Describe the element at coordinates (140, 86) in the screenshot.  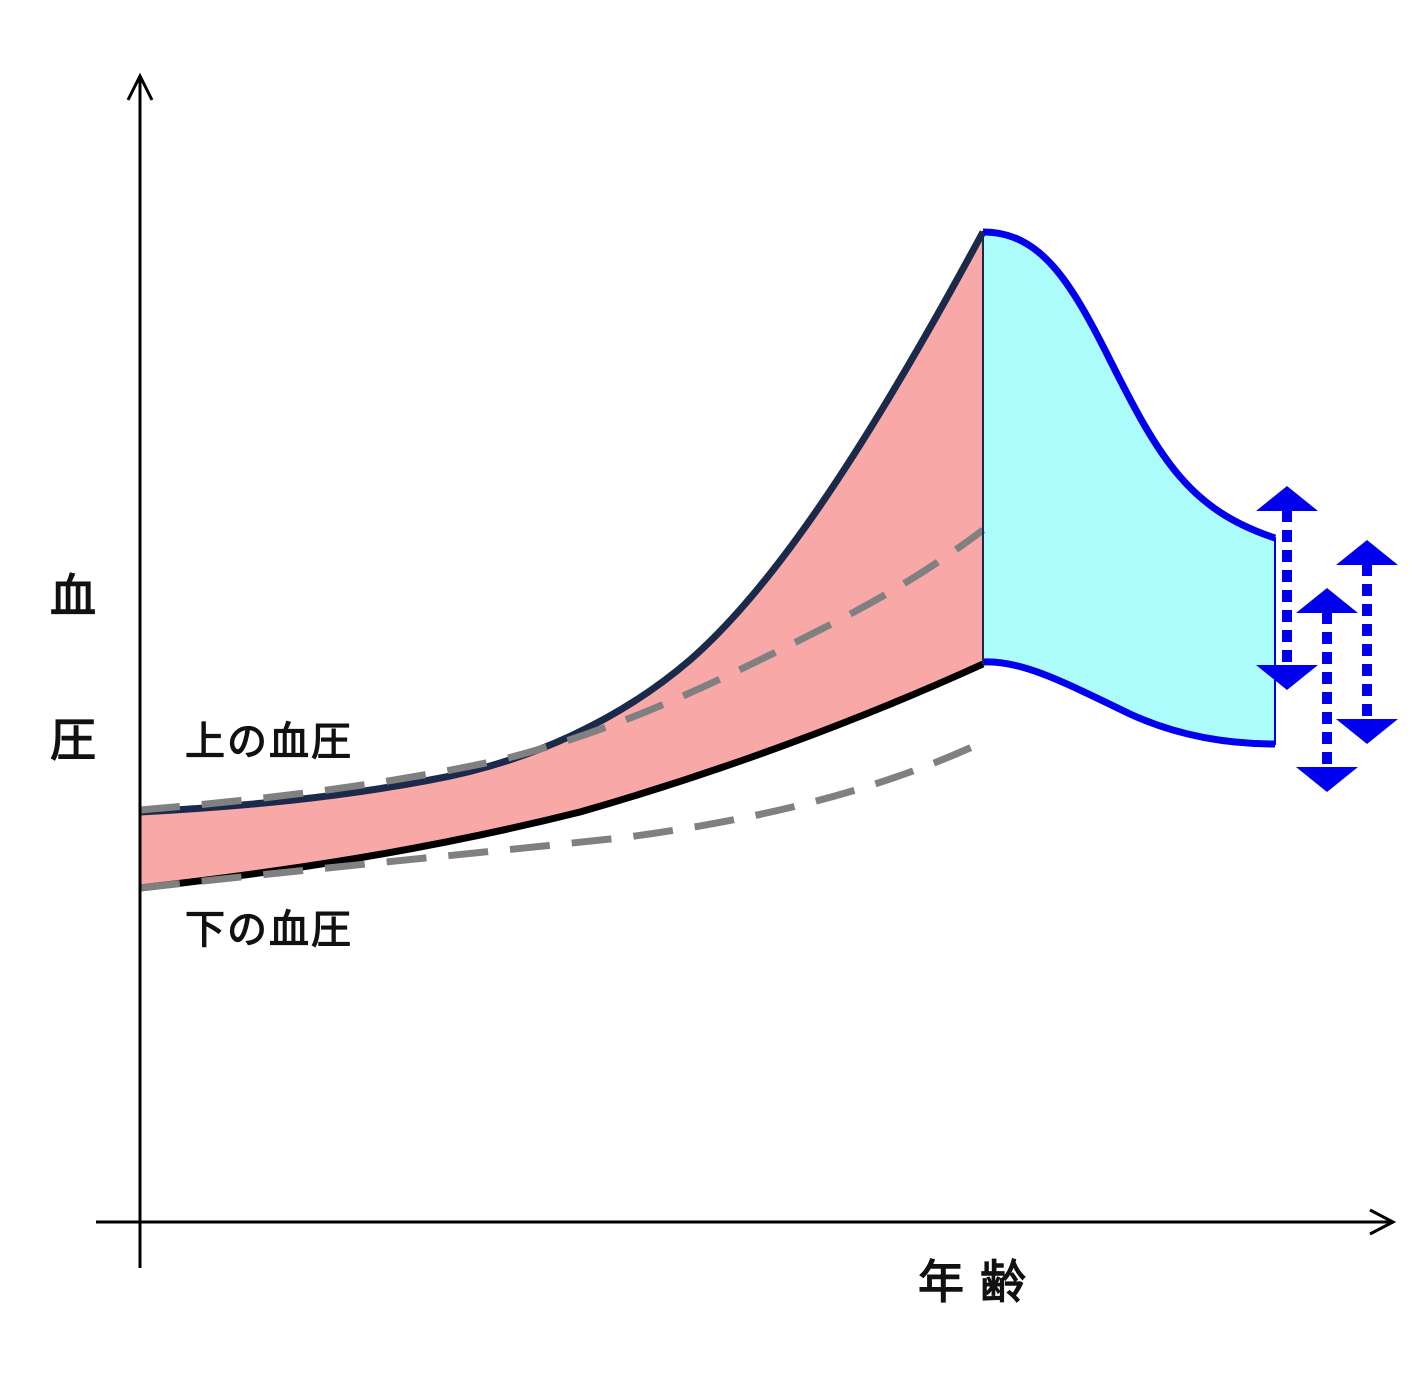
I see `y-axis-arrowhead-icon` at that location.